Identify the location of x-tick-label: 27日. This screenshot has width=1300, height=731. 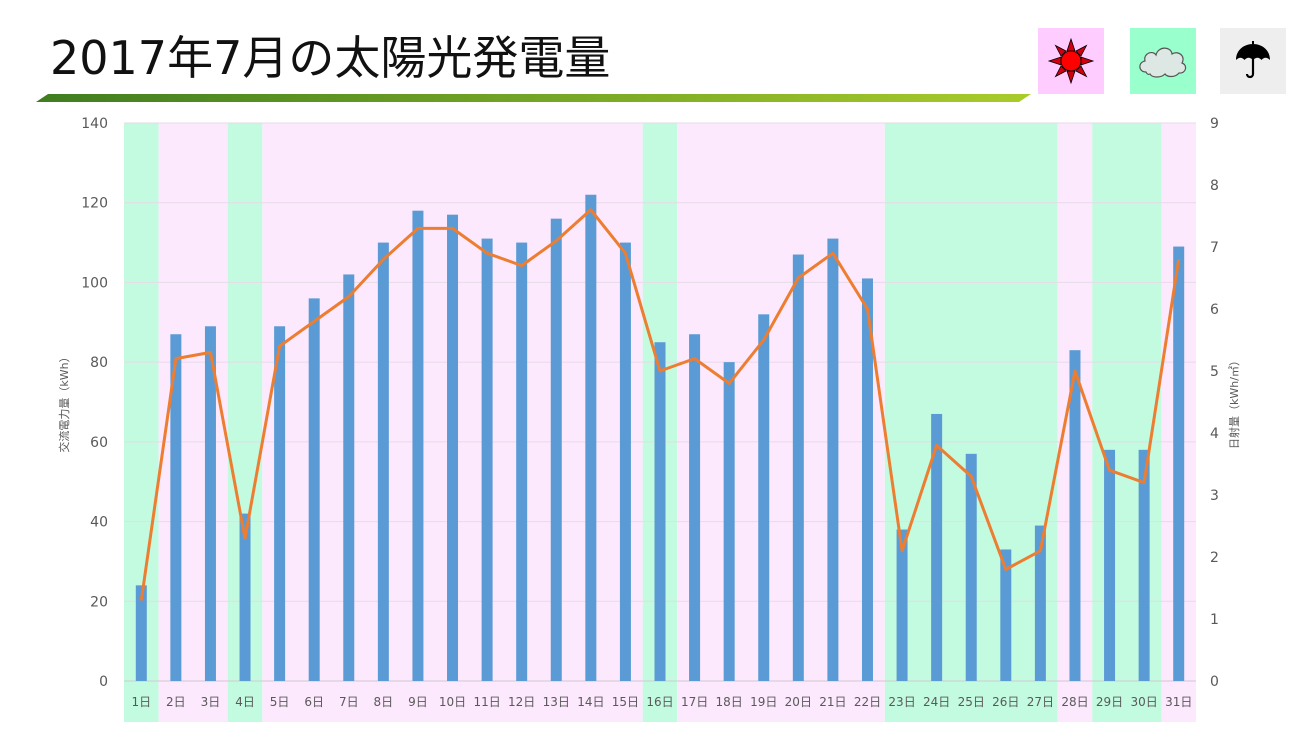
(1040, 702).